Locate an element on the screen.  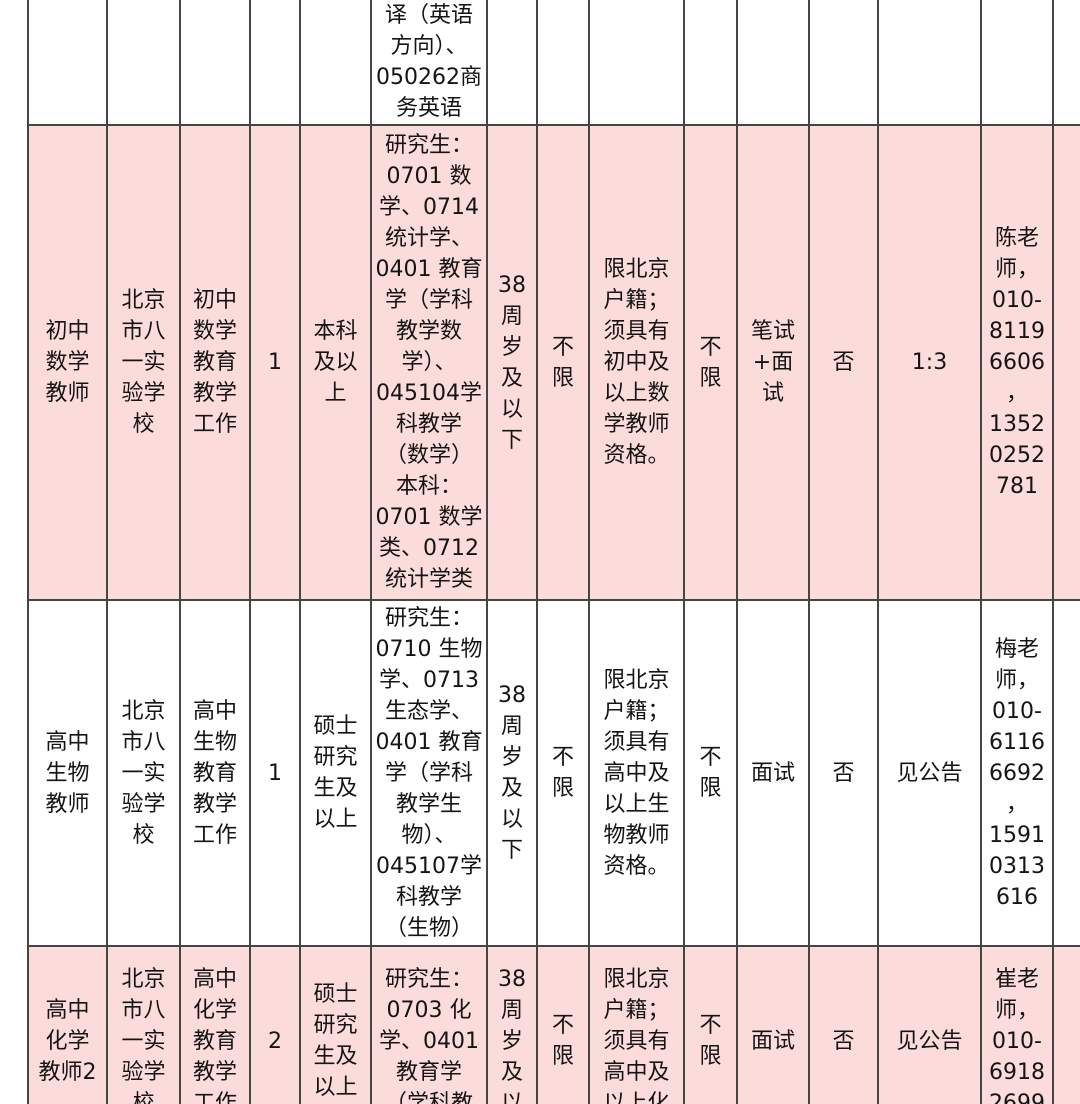
cell-r3-c0-position: 高中 化学 教师2 is located at coordinates (67, 1024).